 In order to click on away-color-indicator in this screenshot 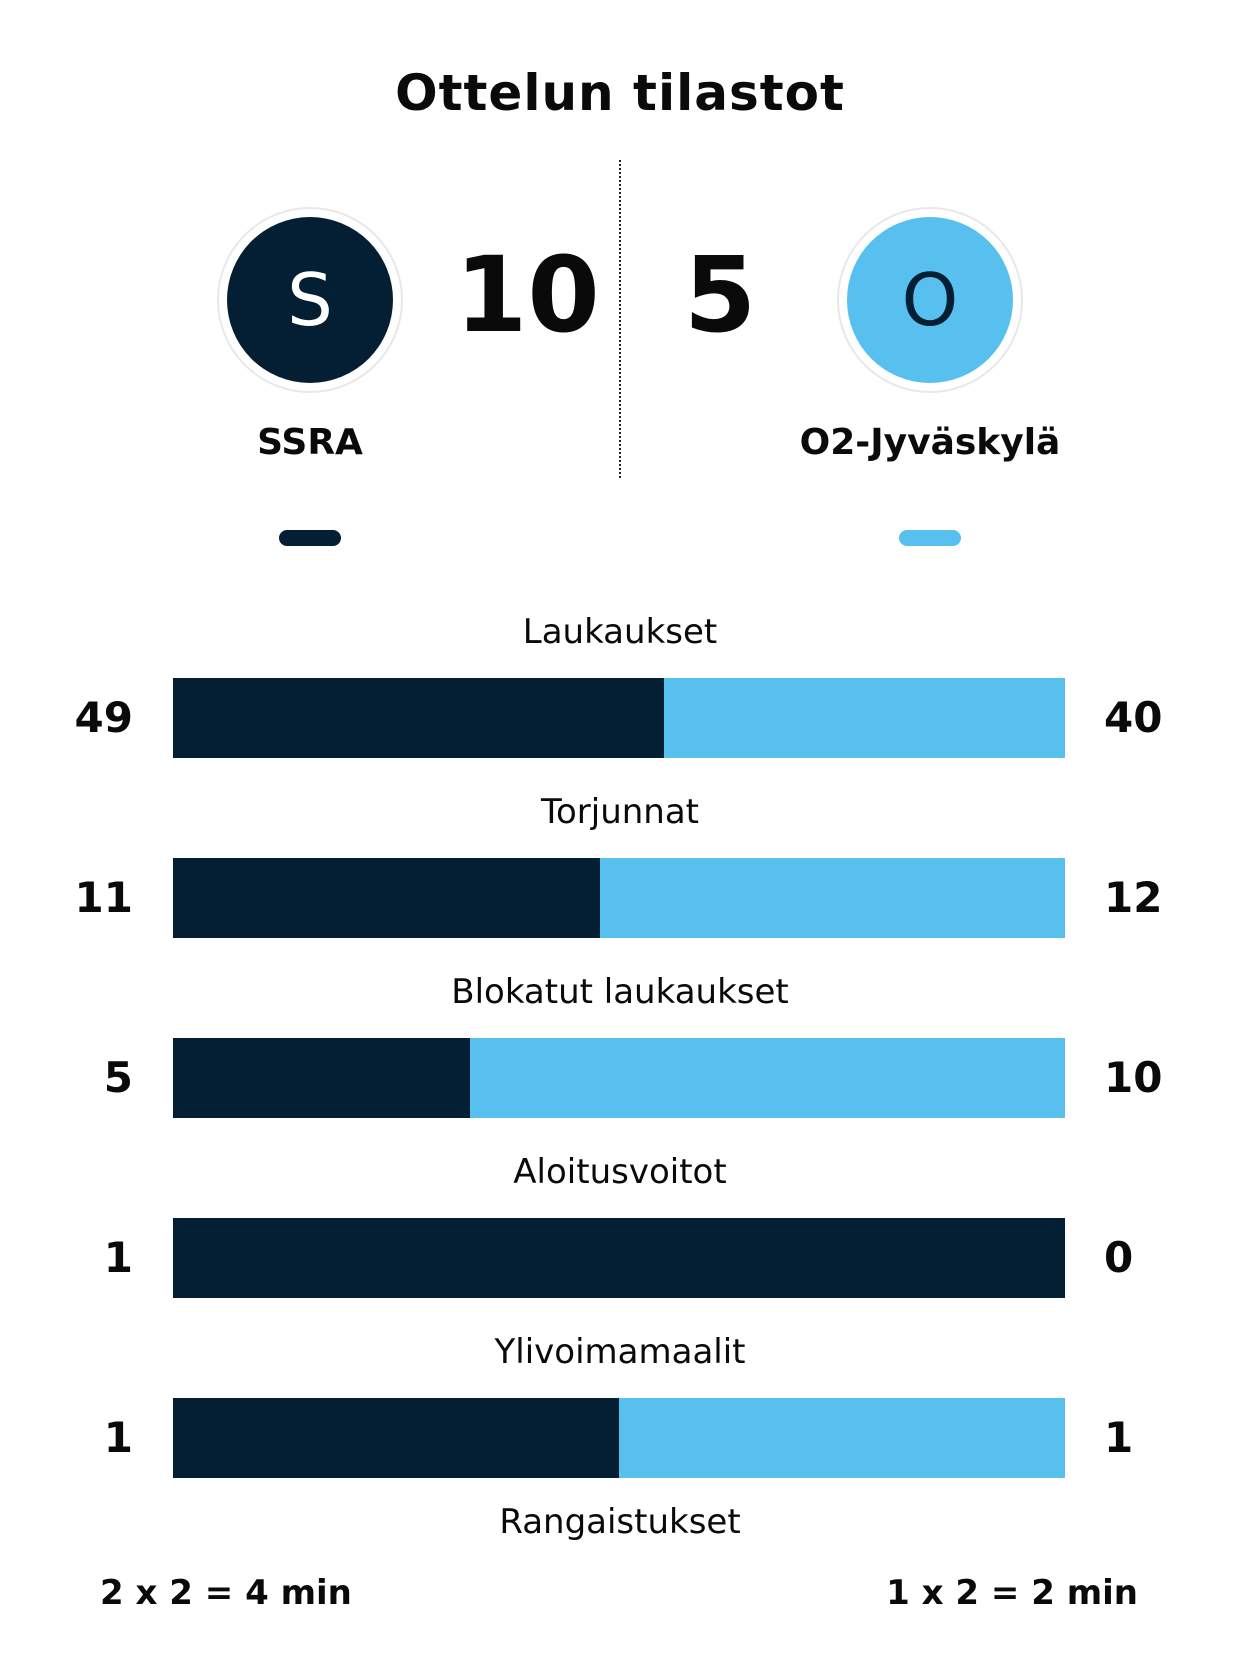, I will do `click(930, 538)`.